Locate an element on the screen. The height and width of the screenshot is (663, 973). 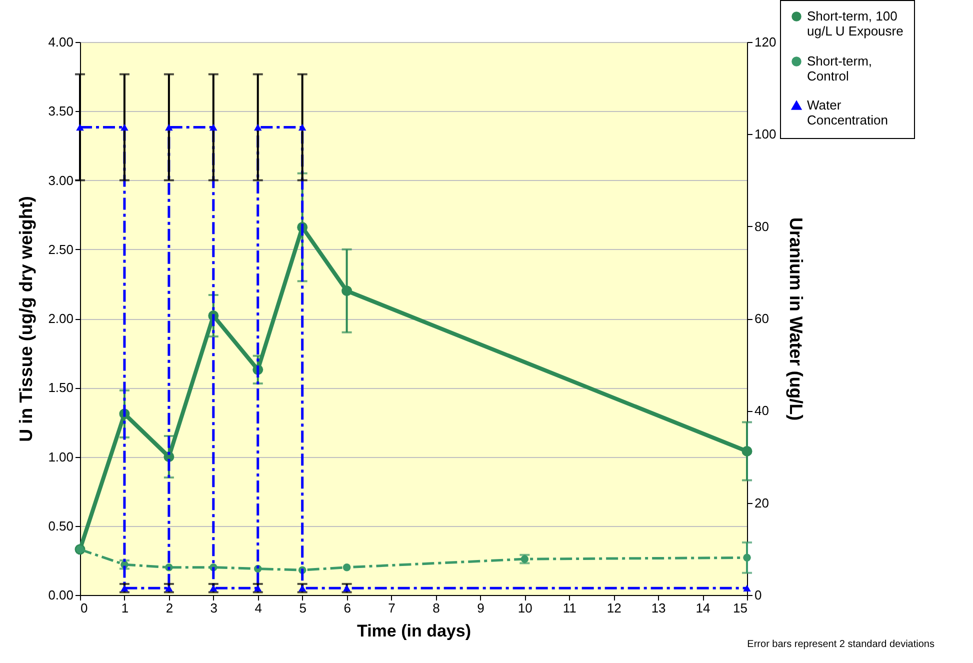
x-tick-label: 7 is located at coordinates (392, 608).